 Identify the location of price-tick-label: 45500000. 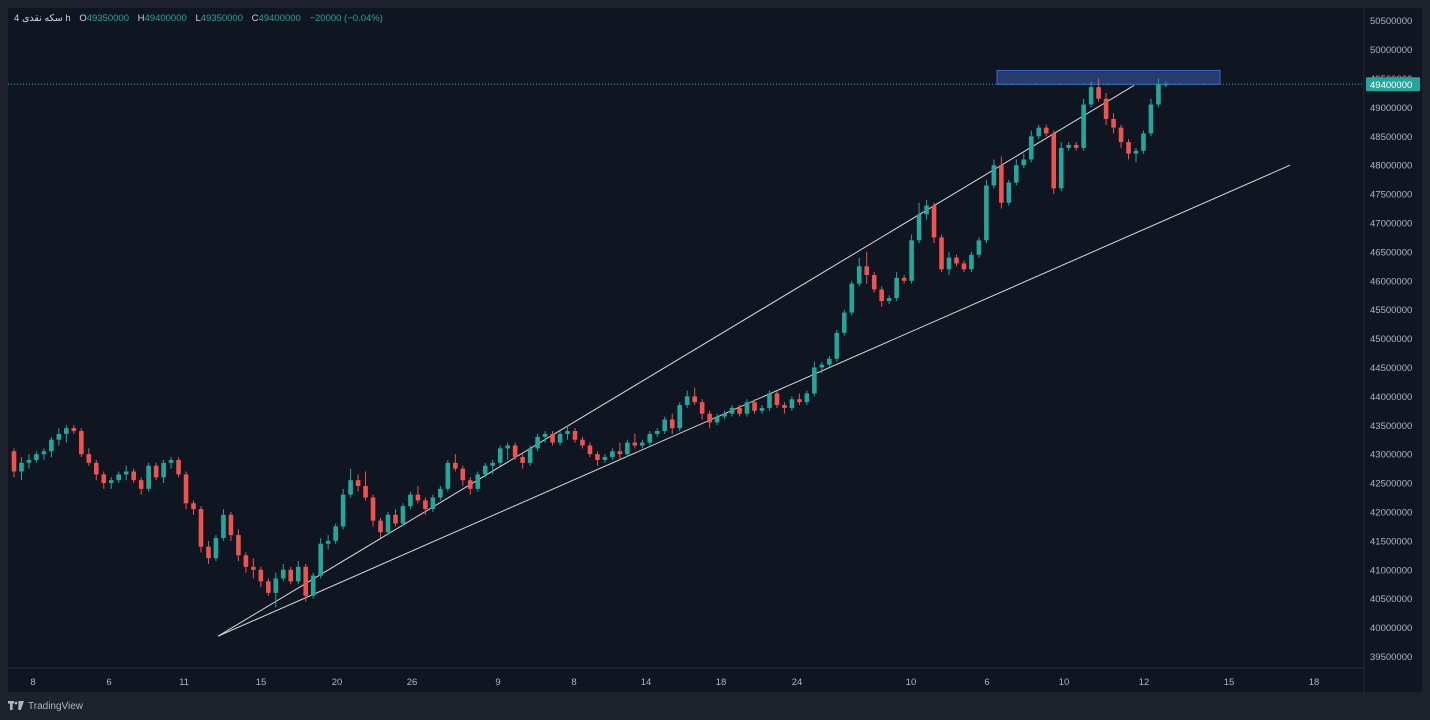
(1391, 310).